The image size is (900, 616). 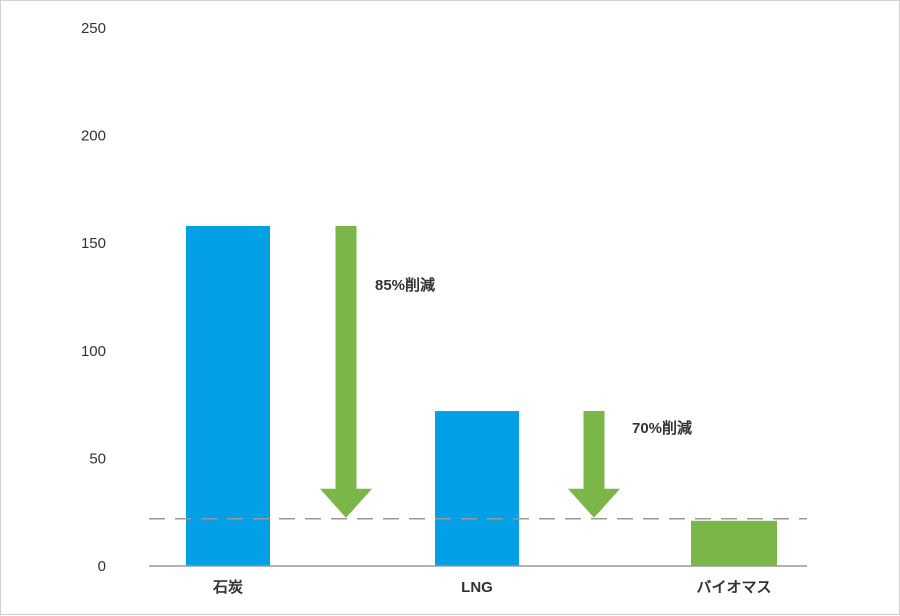 What do you see at coordinates (93, 28) in the screenshot?
I see `y-tick-label: 250` at bounding box center [93, 28].